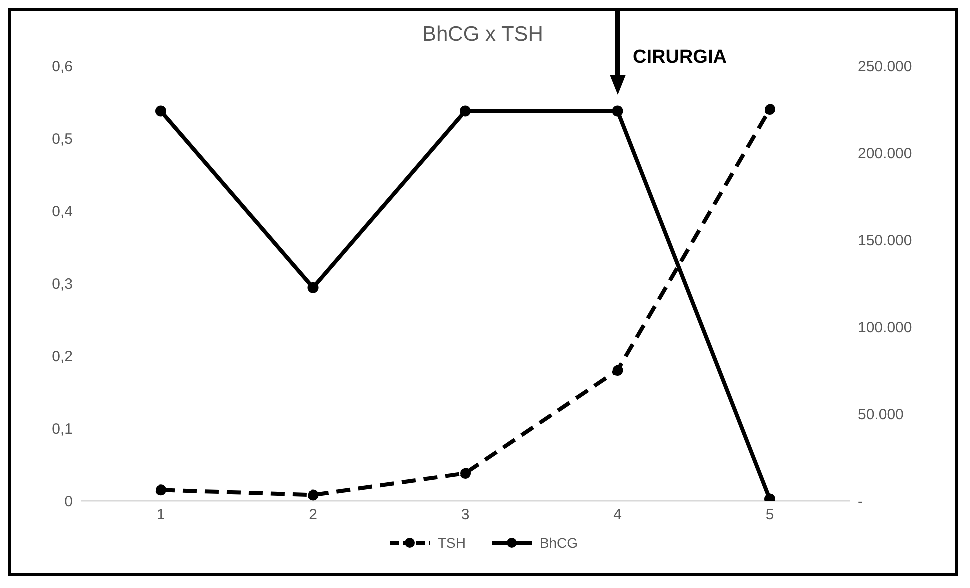 This screenshot has width=970, height=588. Describe the element at coordinates (770, 515) in the screenshot. I see `x-tick-label: 5` at that location.